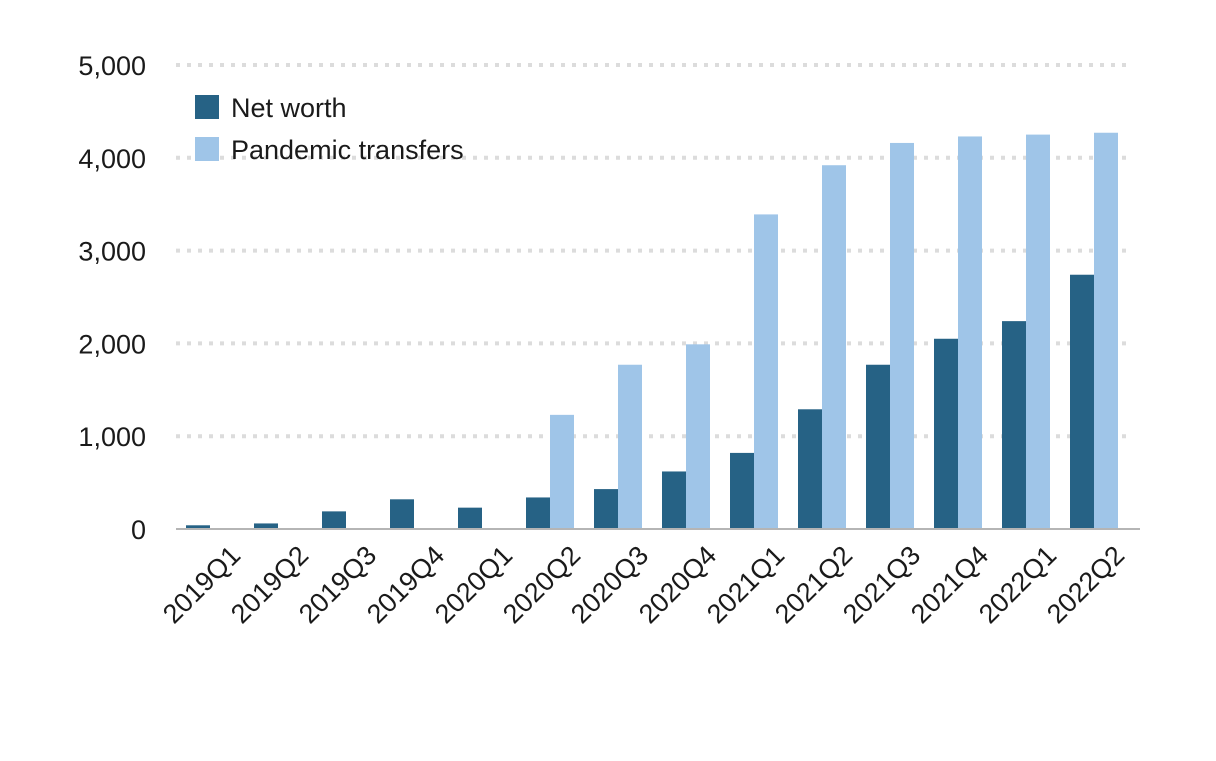 The height and width of the screenshot is (761, 1216). I want to click on y-tick-label: 2,000, so click(112, 344).